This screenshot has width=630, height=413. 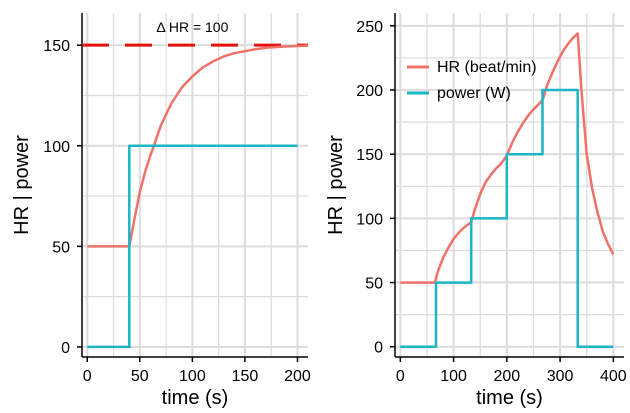 I want to click on legend-label-power: power (W), so click(x=474, y=93).